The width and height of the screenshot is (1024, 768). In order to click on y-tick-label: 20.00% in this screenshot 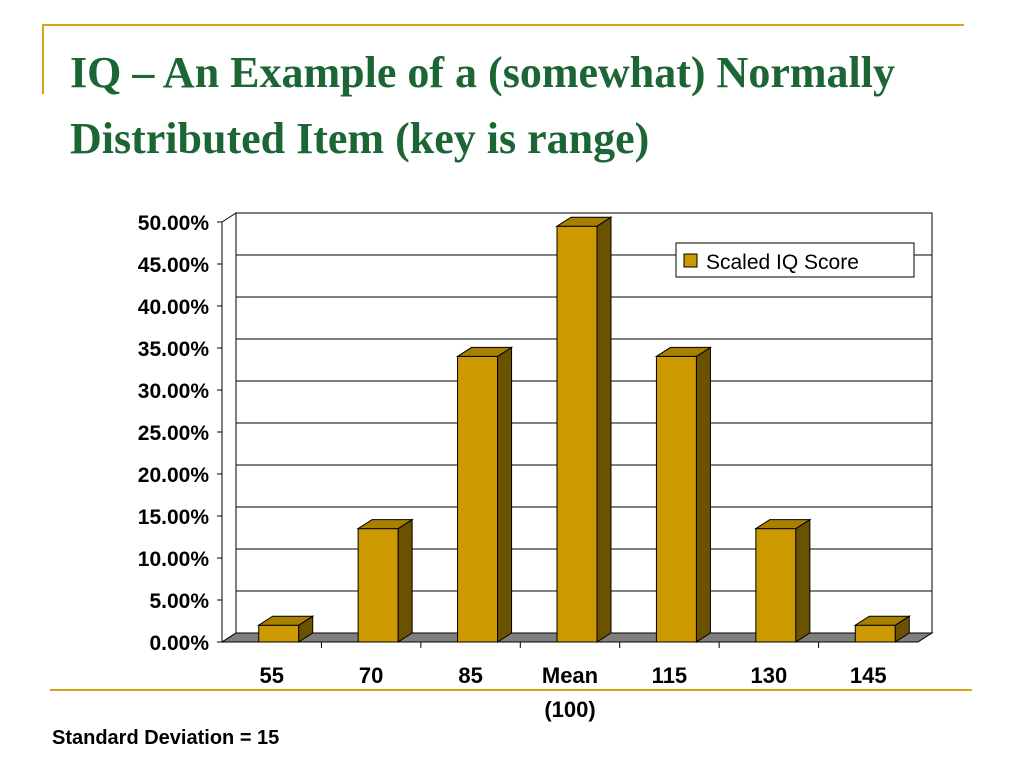, I will do `click(174, 475)`.